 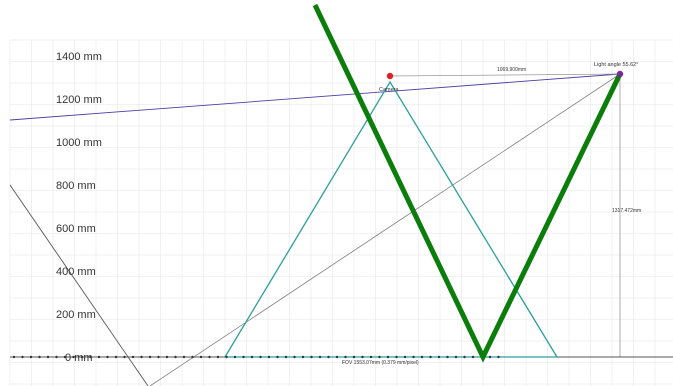 I want to click on y-tick-label: 1000 mm, so click(x=79, y=143).